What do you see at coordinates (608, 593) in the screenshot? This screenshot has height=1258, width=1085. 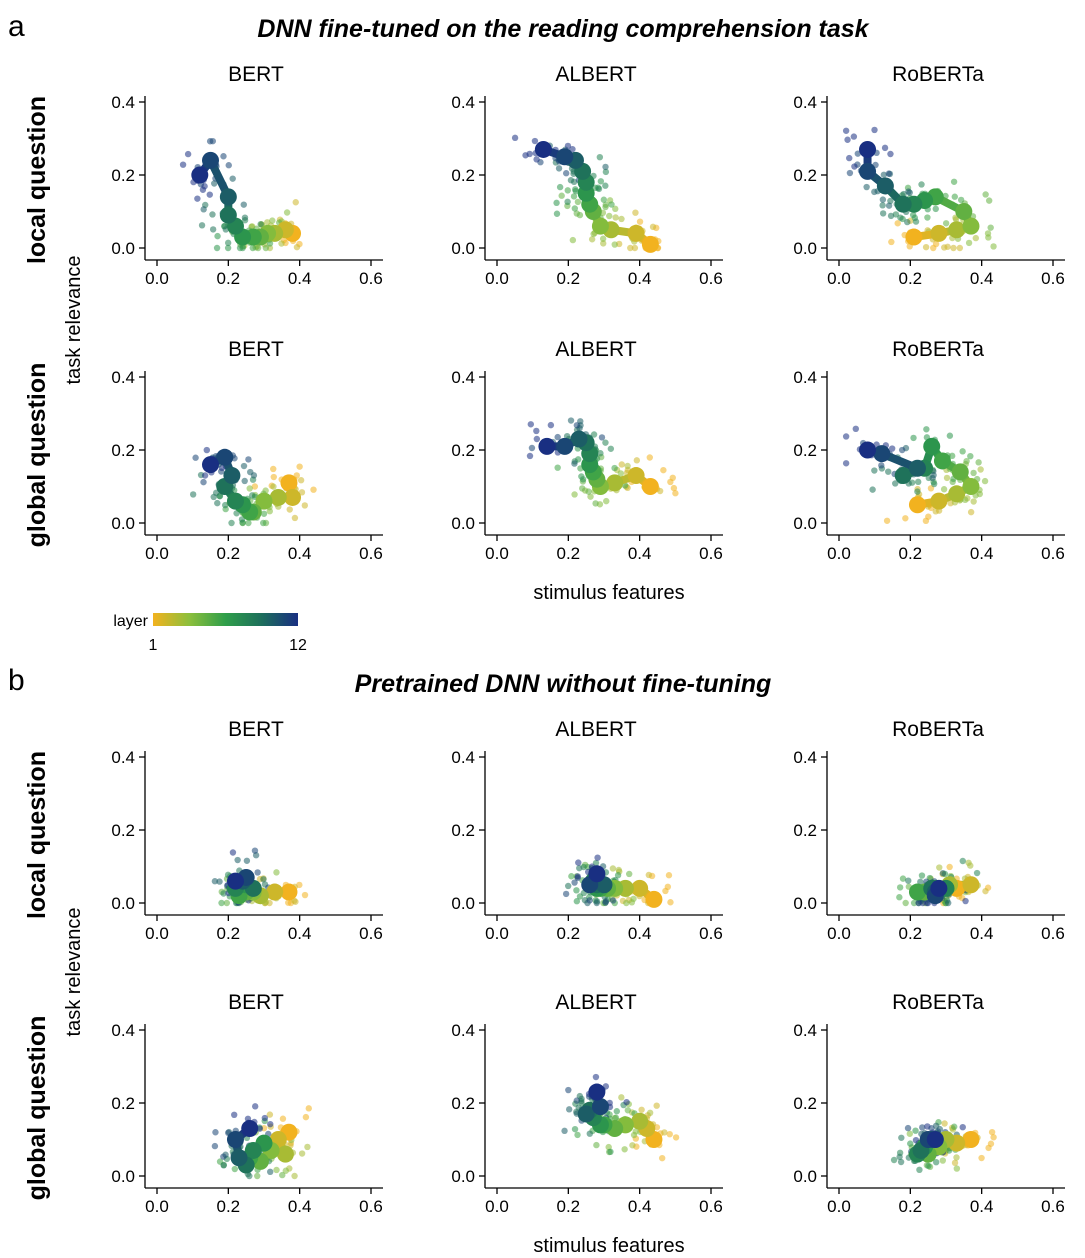 I see `xlabel-a: stimulus features` at bounding box center [608, 593].